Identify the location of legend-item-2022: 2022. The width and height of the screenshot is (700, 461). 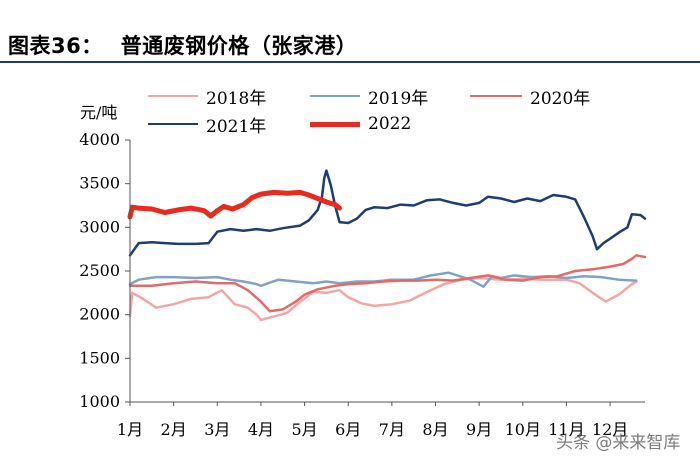
(360, 124).